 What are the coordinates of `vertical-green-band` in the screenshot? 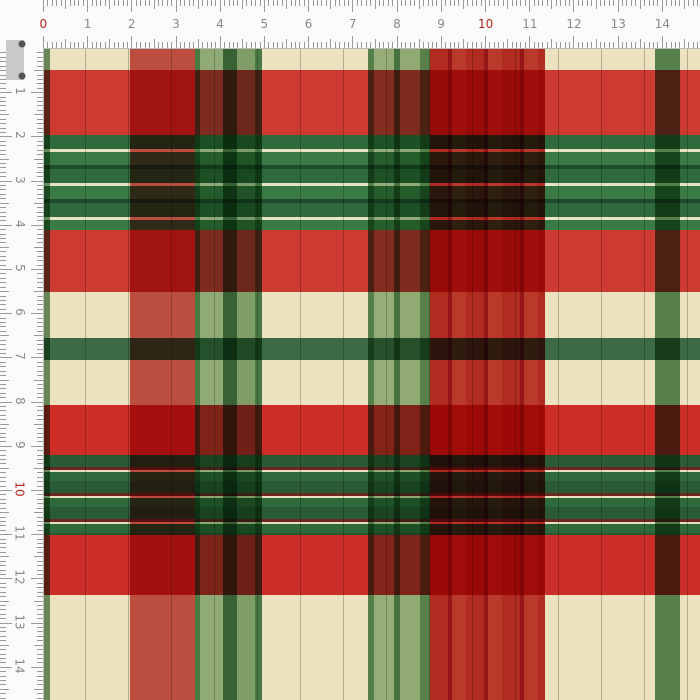 It's located at (228, 374).